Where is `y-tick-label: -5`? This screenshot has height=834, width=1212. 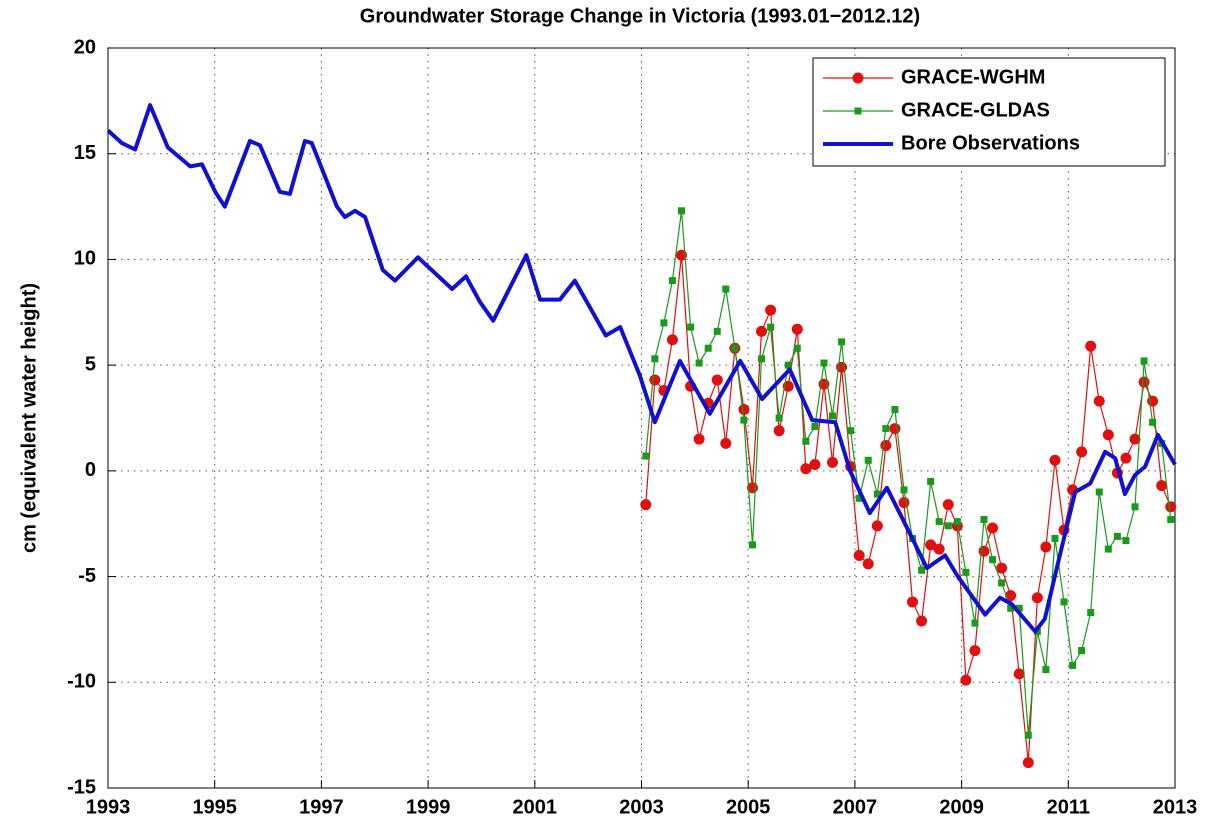
y-tick-label: -5 is located at coordinates (87, 576).